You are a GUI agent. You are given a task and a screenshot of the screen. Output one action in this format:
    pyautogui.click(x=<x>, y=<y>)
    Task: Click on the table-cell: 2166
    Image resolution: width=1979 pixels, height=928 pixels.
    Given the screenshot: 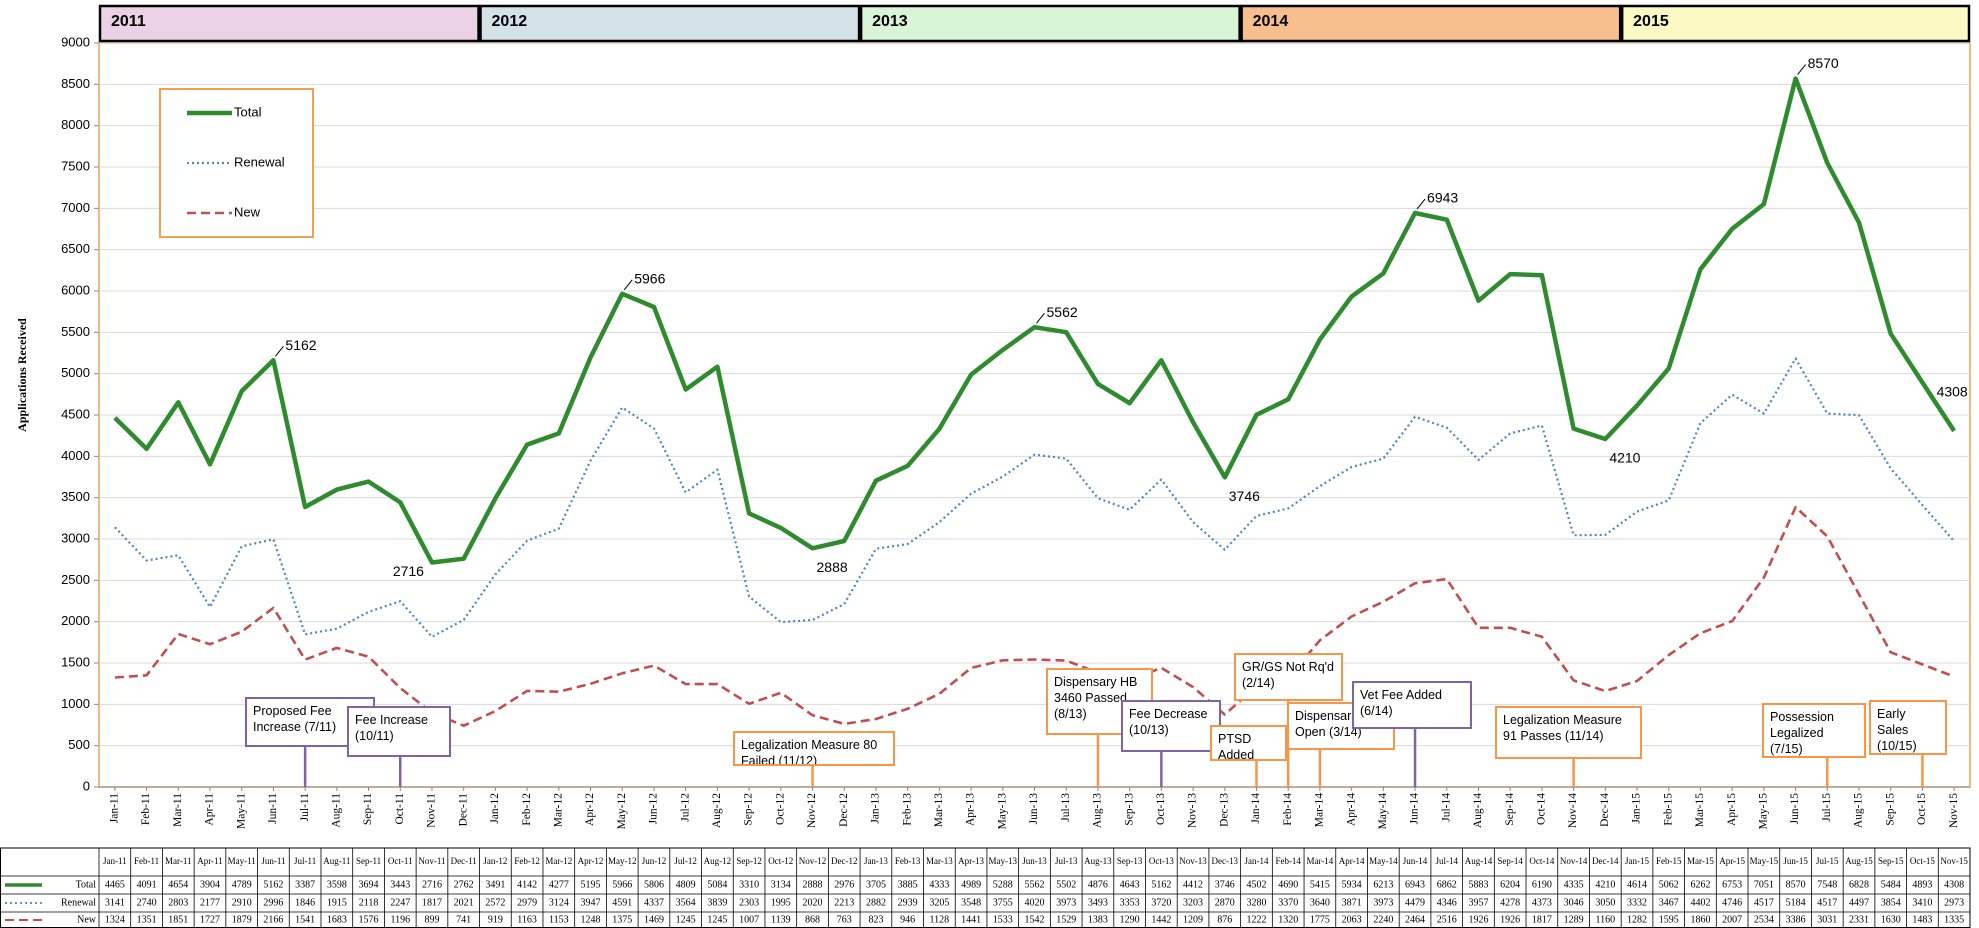 What is the action you would take?
    pyautogui.click(x=273, y=919)
    